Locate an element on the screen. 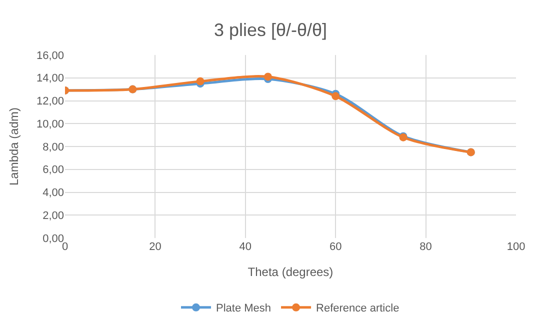  x-tick-label: 100 is located at coordinates (516, 247).